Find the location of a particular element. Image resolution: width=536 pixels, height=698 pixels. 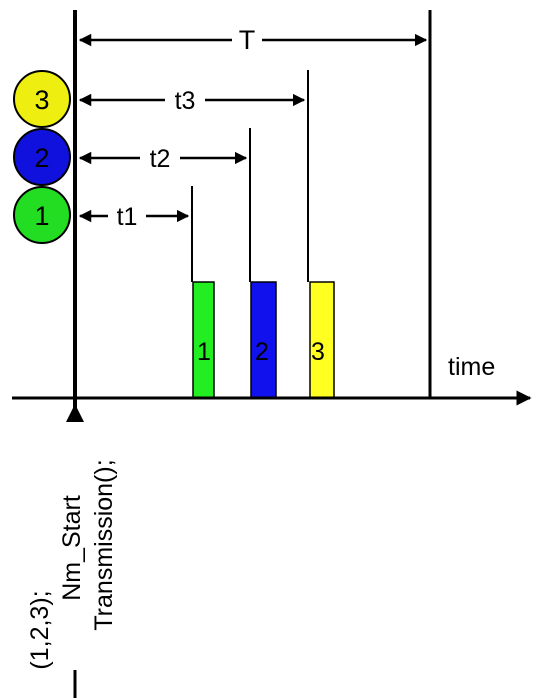

circle-2-label: 2 is located at coordinates (41, 158).